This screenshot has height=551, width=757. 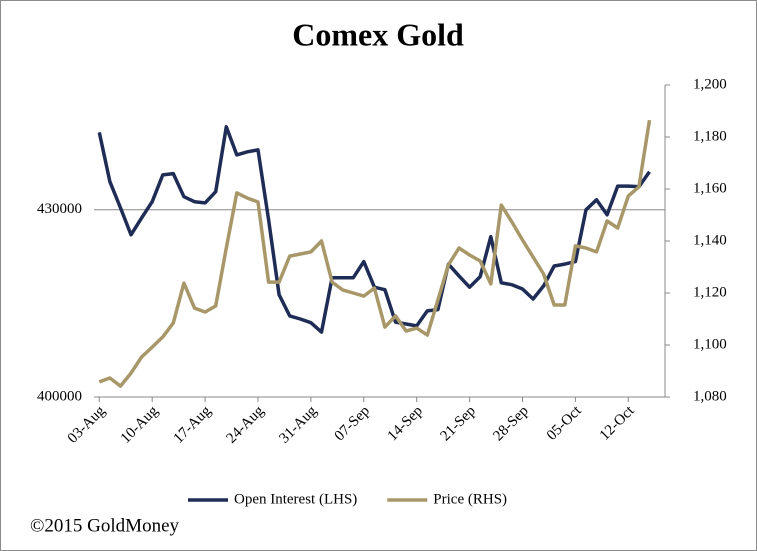 I want to click on chart-title: Comex Gold, so click(x=378, y=34).